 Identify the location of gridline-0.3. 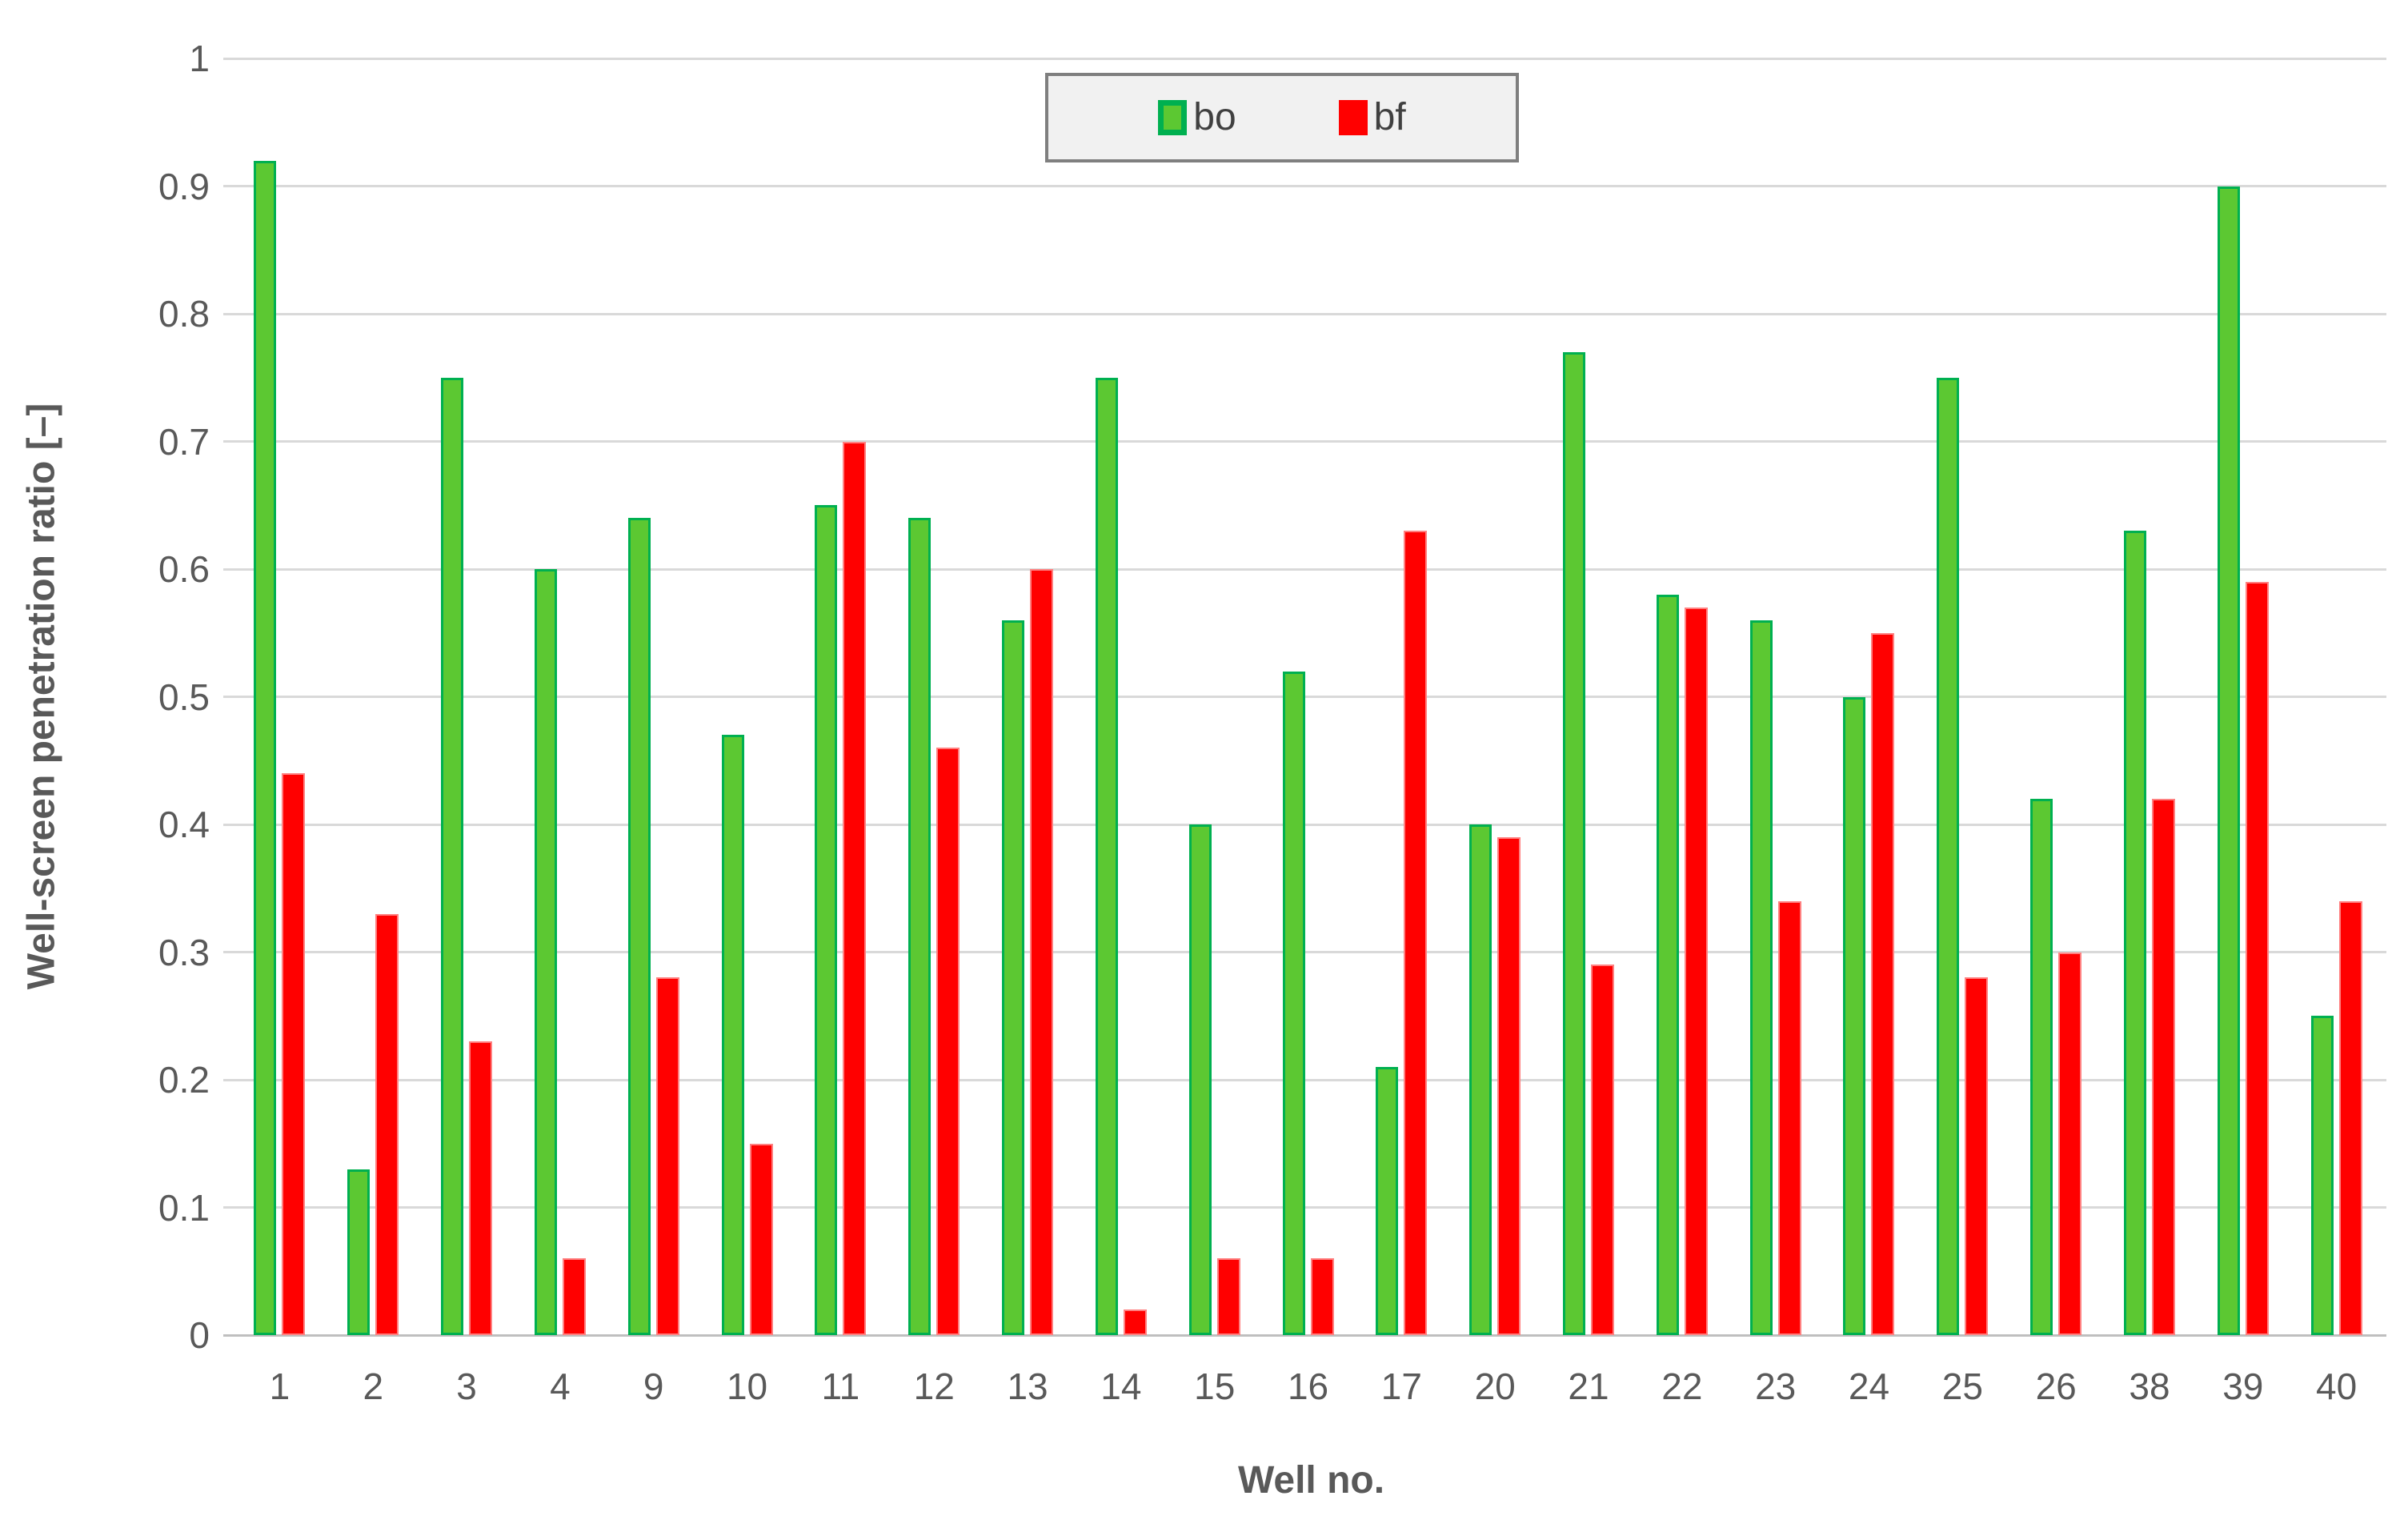
(1311, 952).